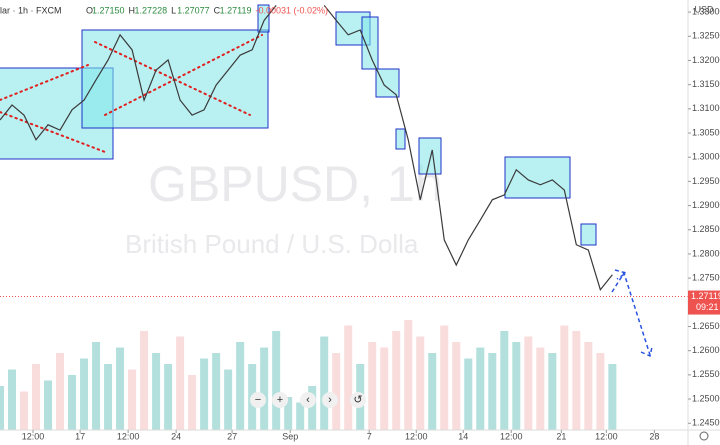 The height and width of the screenshot is (445, 720). I want to click on x-tick-label: 21, so click(561, 436).